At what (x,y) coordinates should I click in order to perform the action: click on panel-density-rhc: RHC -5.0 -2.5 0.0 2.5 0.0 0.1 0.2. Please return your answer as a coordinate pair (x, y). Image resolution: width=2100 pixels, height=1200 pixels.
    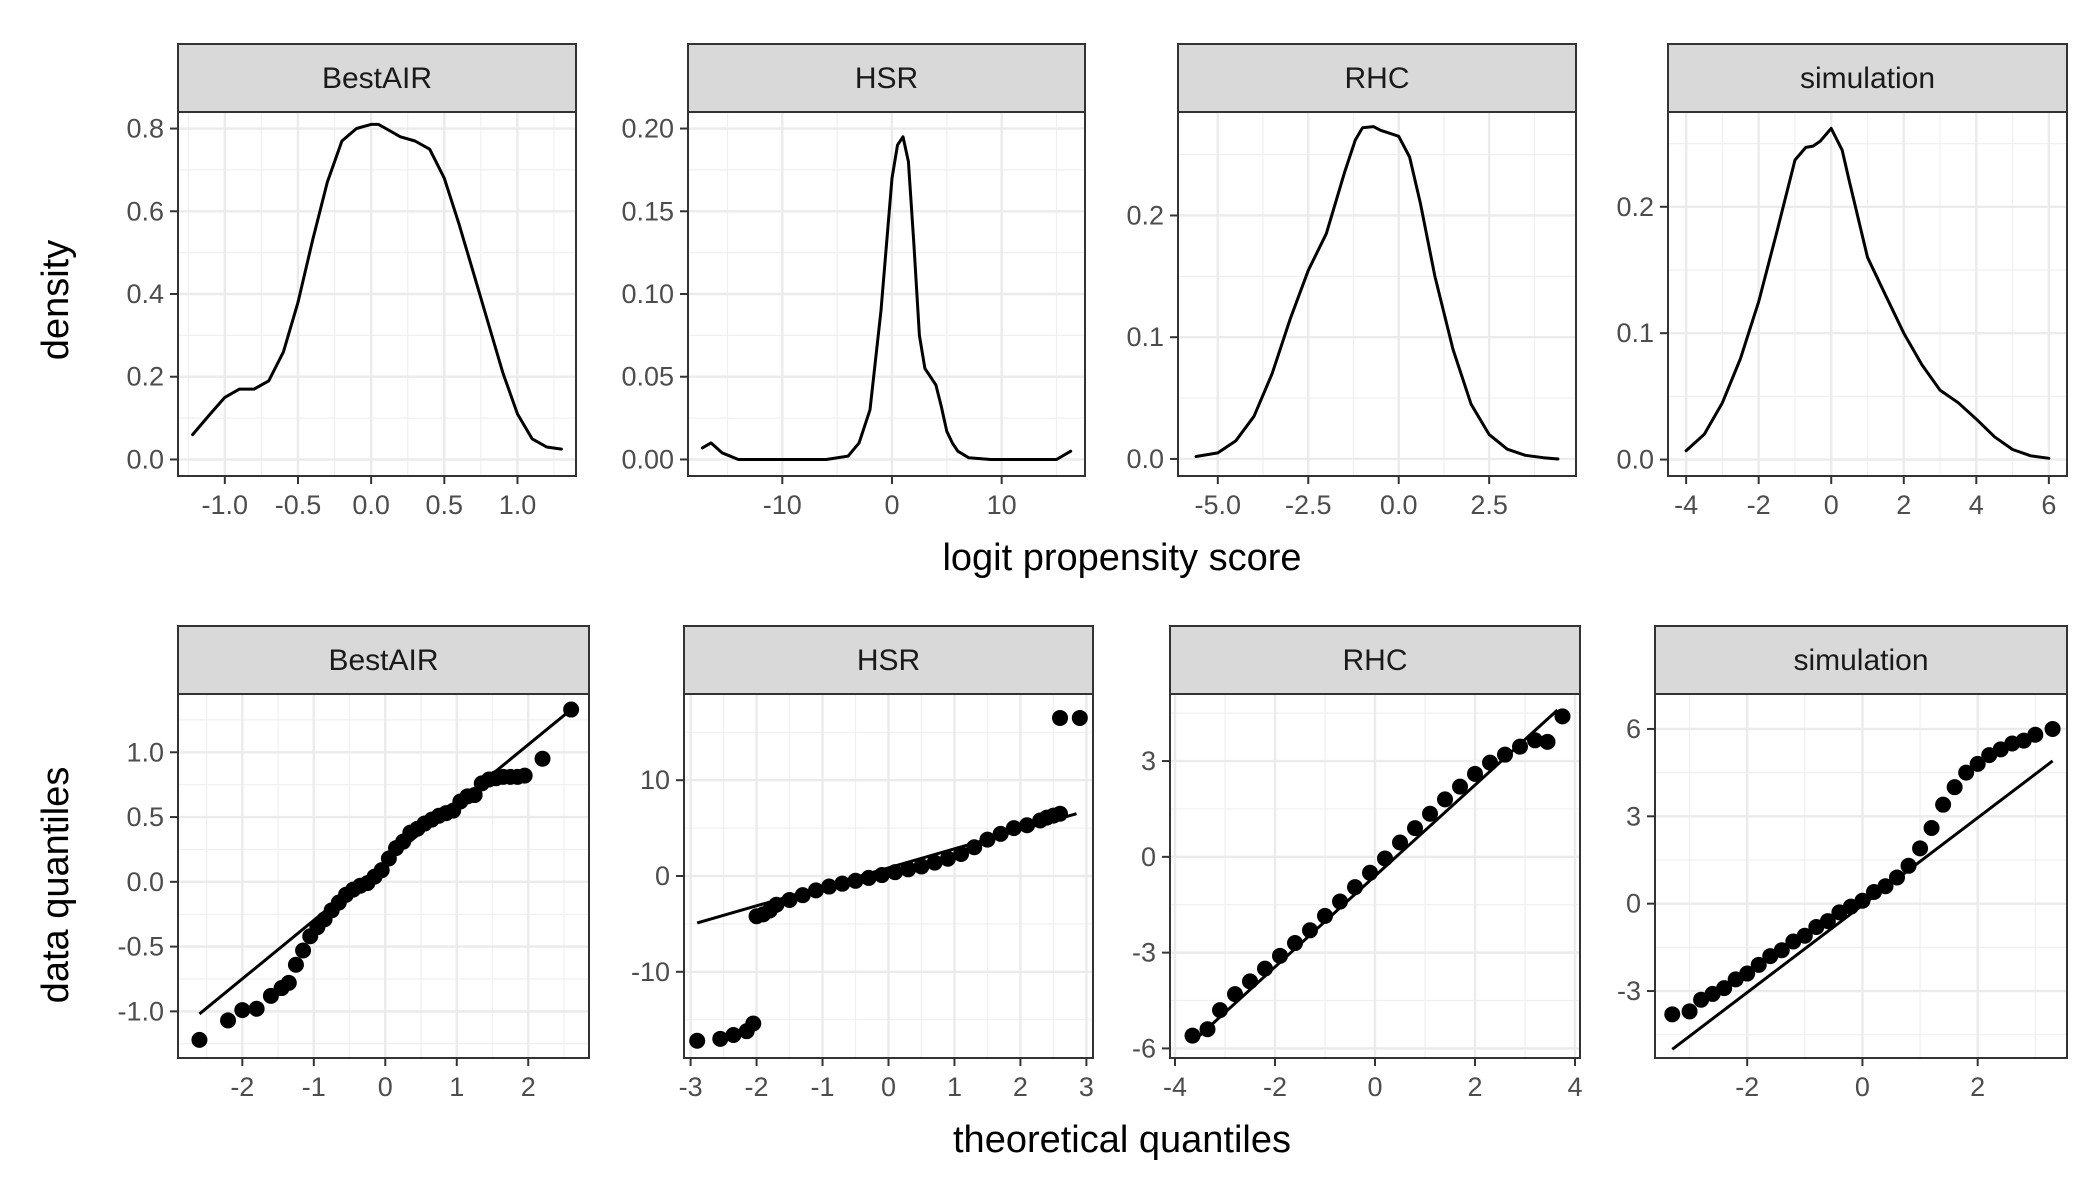
    Looking at the image, I should click on (1351, 281).